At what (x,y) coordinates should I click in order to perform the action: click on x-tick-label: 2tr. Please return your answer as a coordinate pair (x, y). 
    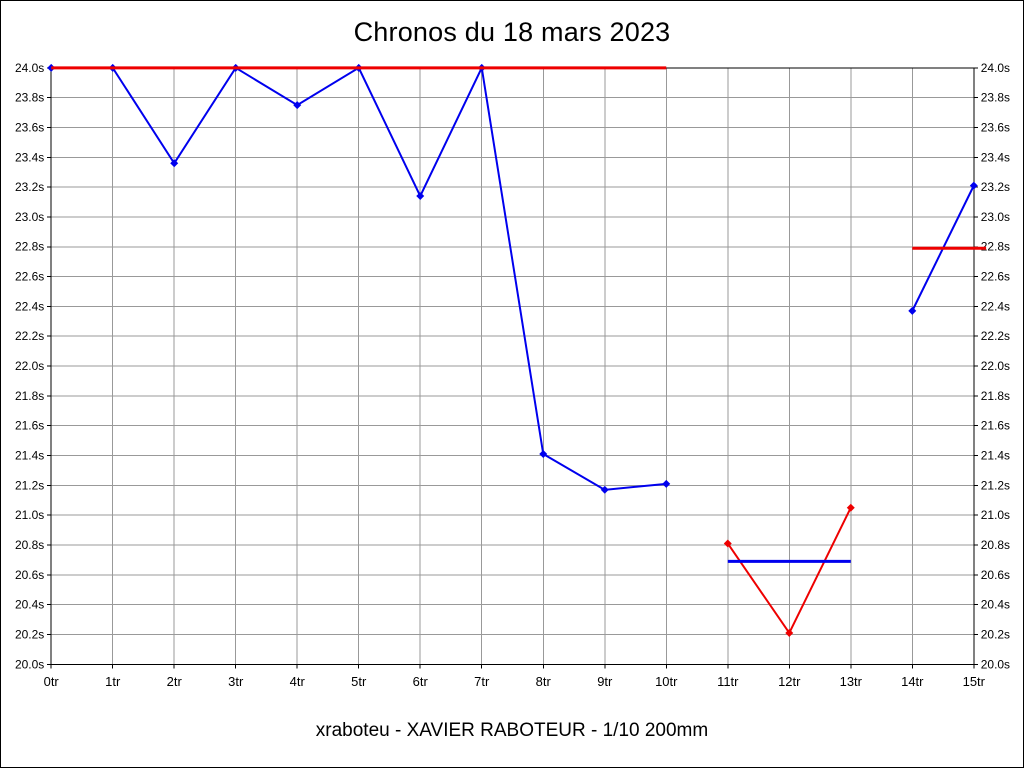
    Looking at the image, I should click on (175, 681).